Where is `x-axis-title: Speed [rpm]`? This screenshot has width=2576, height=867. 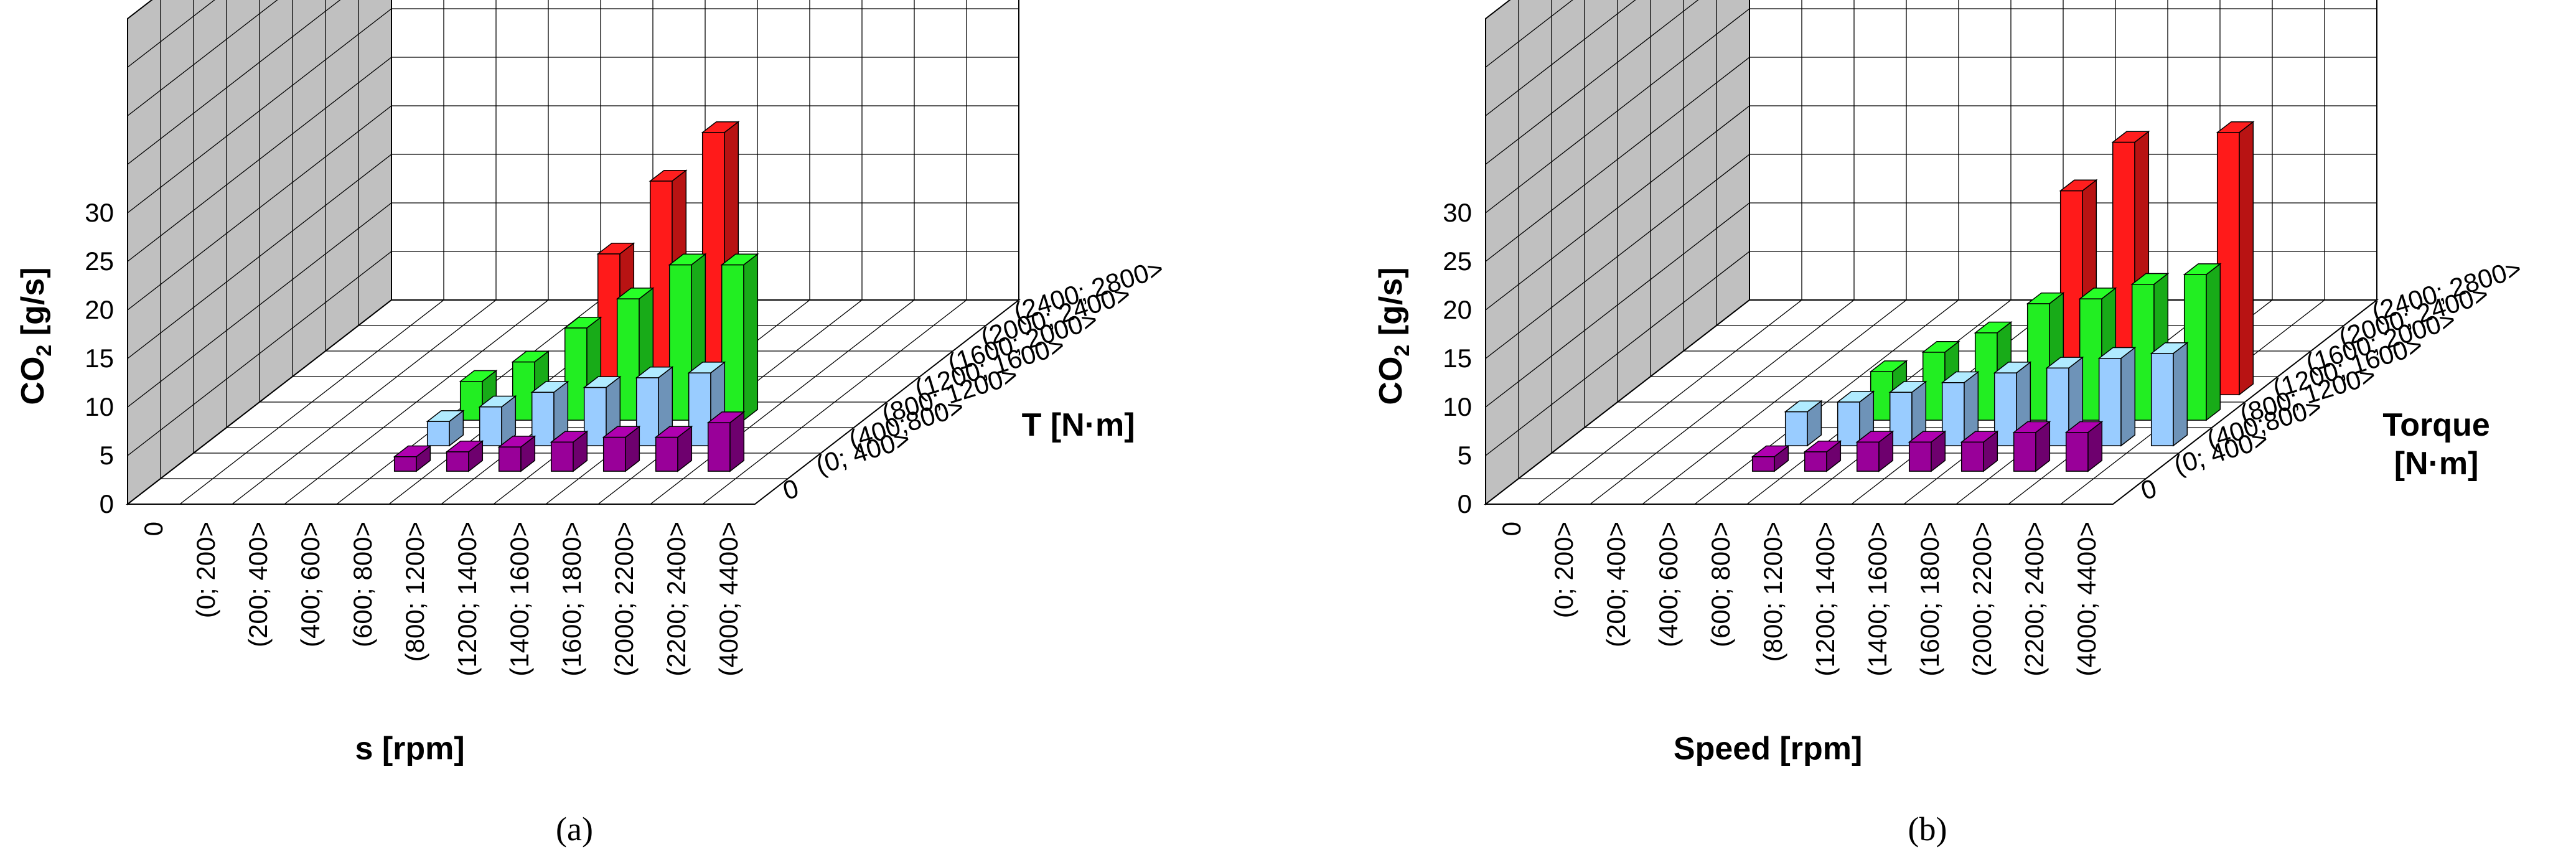 x-axis-title: Speed [rpm] is located at coordinates (1768, 749).